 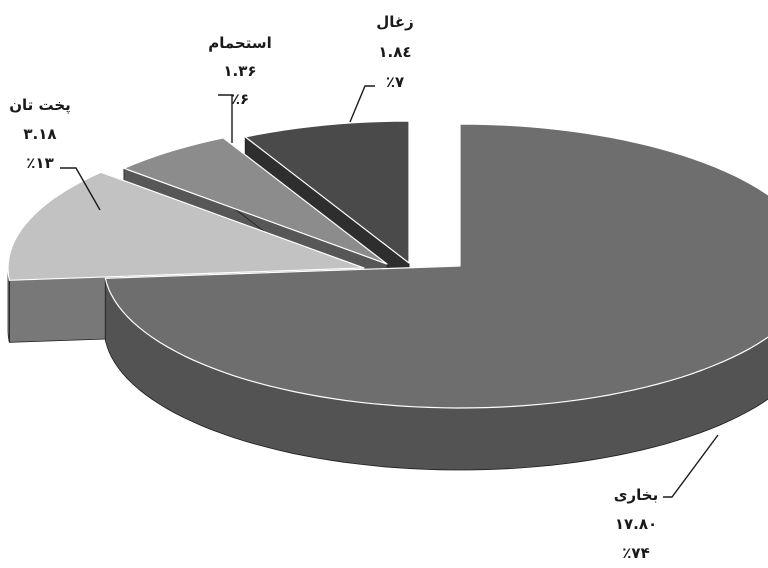 I want to click on slice-value-label: ۱.۳۶, so click(x=239, y=71).